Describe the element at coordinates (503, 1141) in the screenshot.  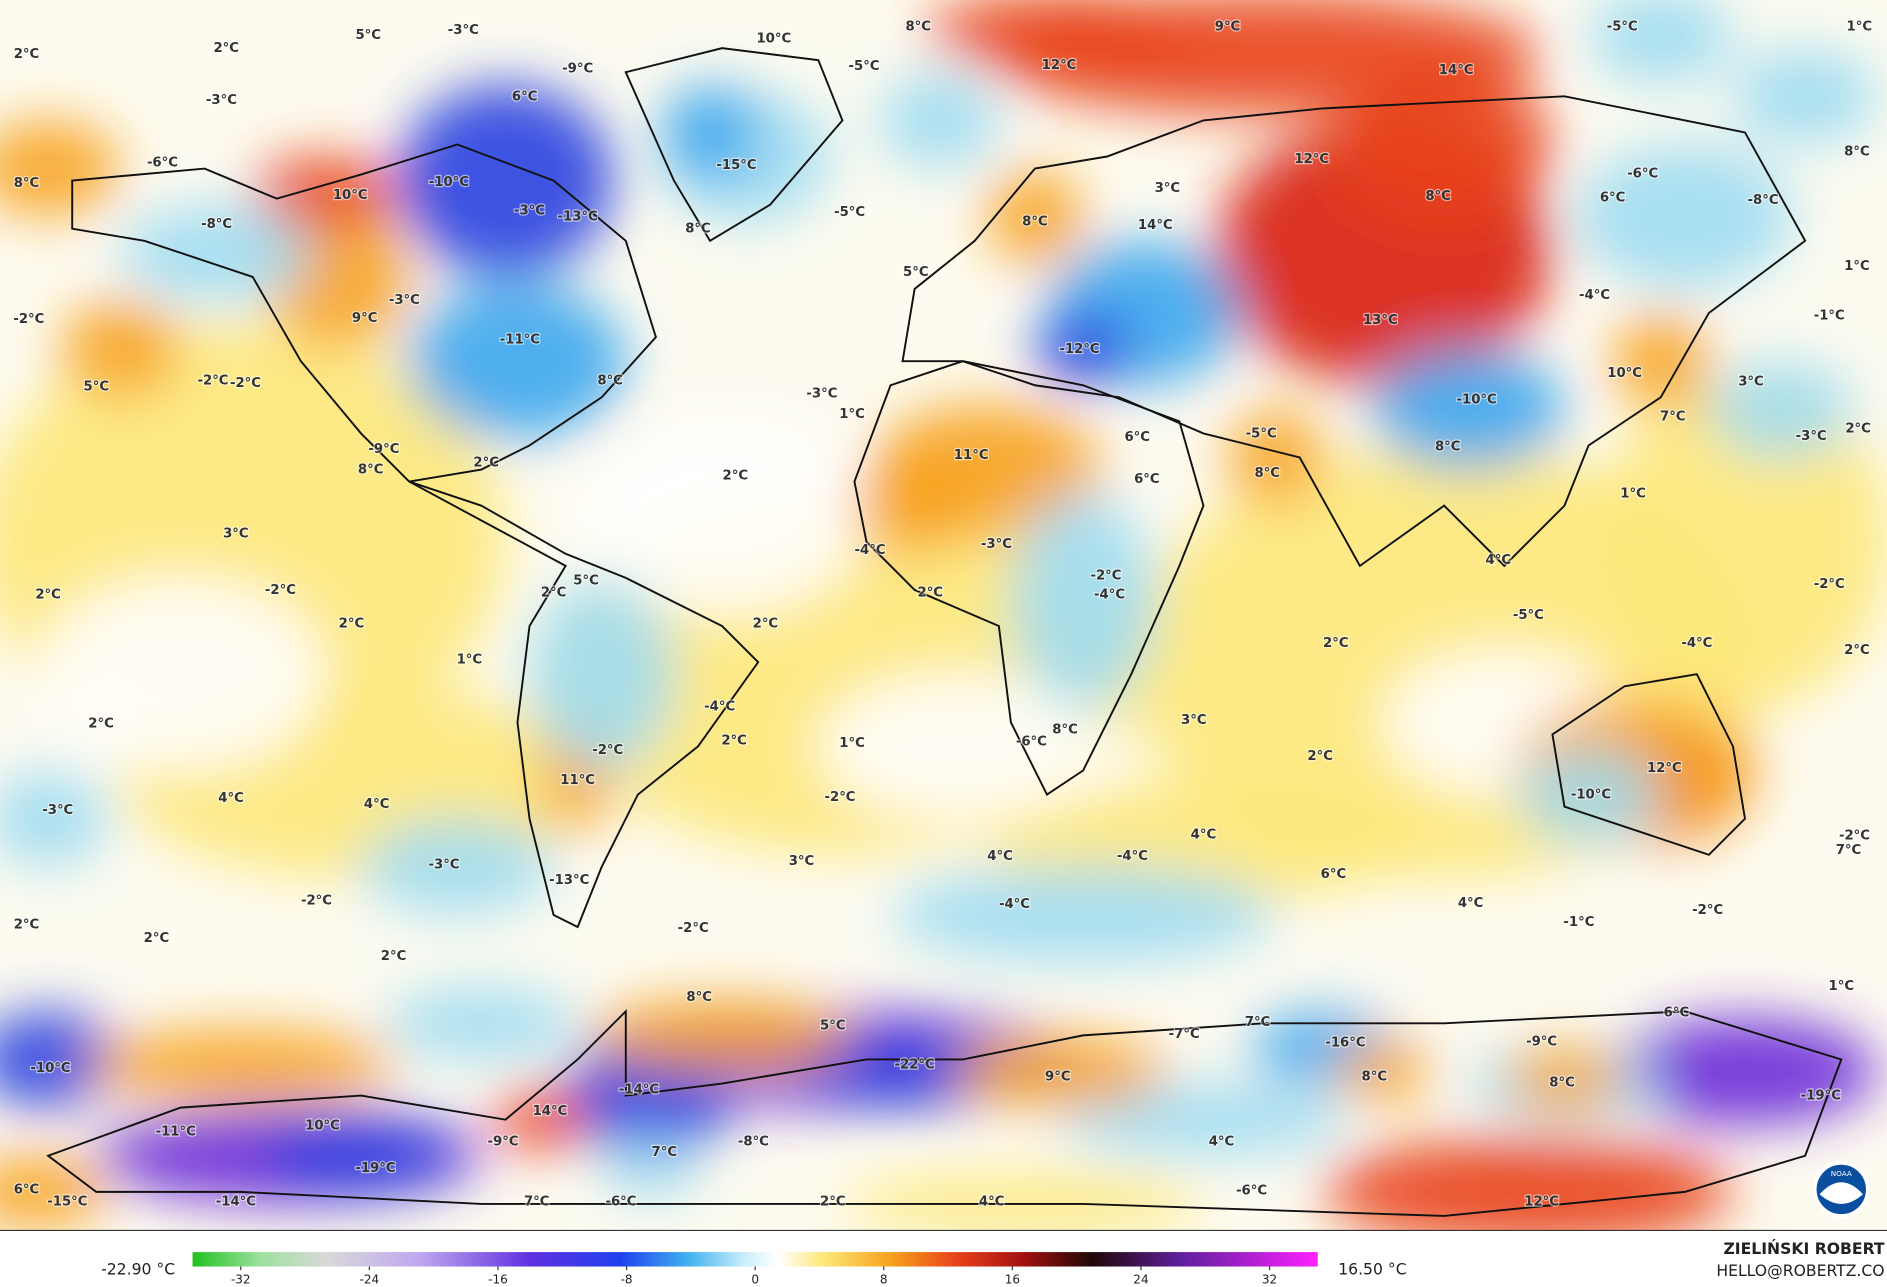
I see `temperature-label: -9°C` at that location.